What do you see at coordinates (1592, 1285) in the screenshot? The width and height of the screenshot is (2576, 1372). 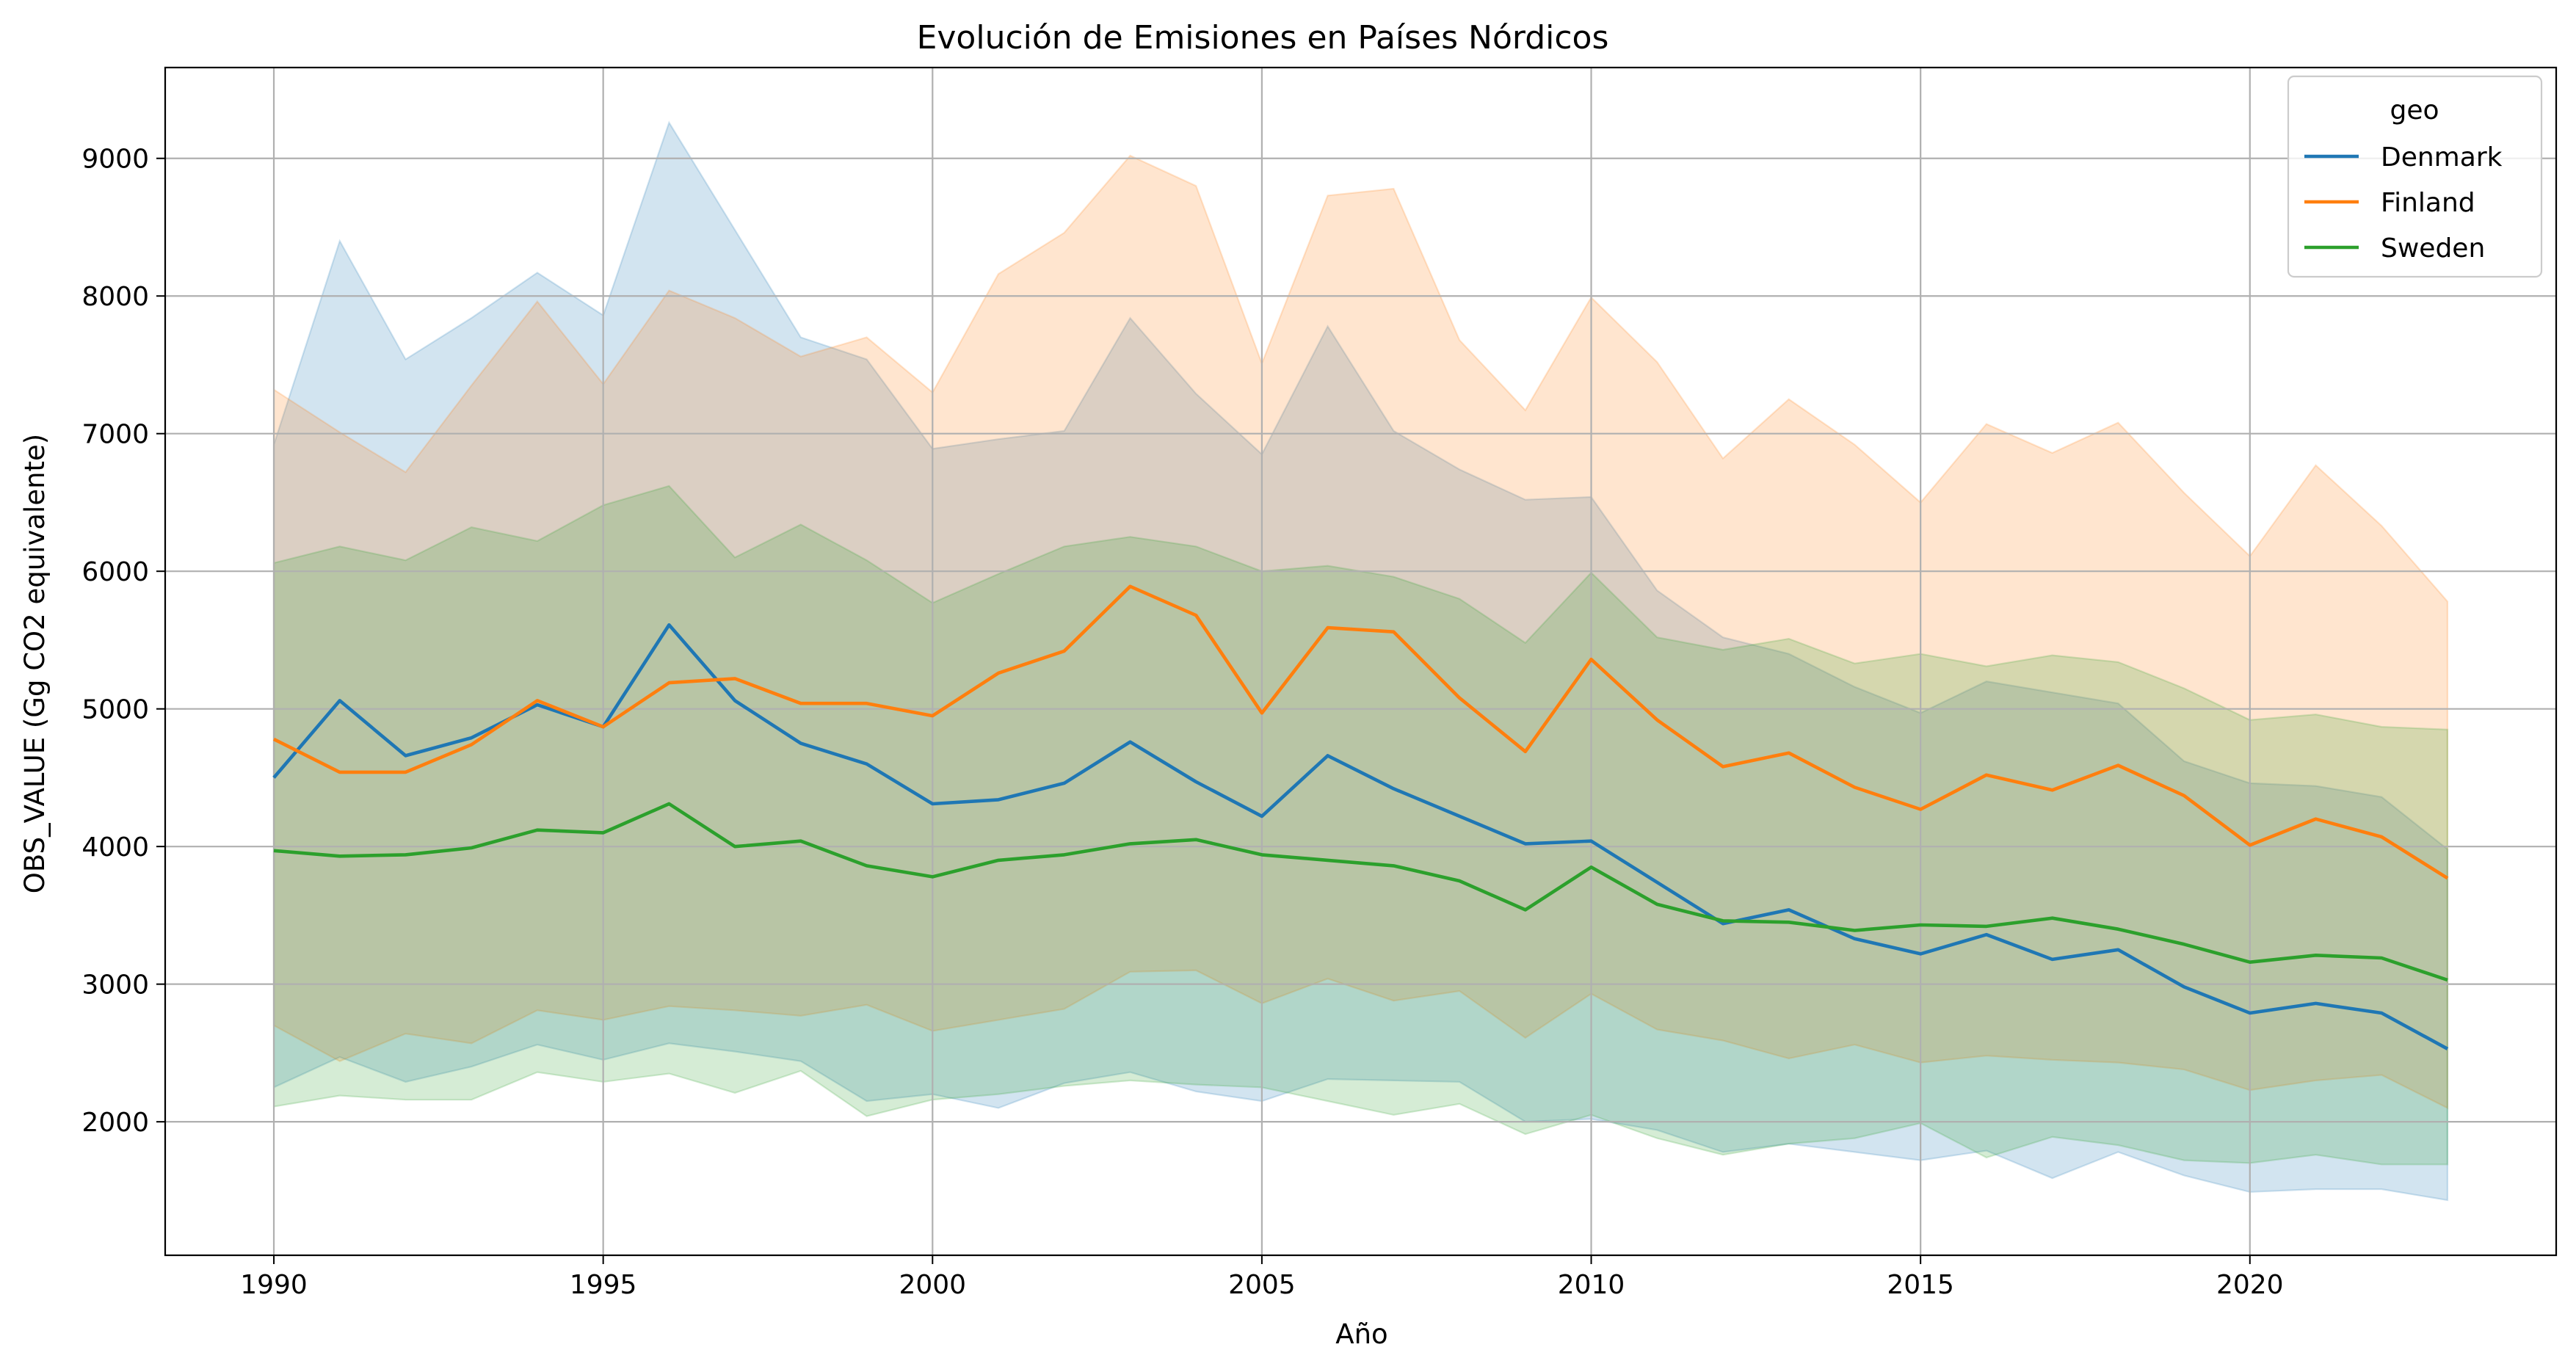 I see `x-tick-label: 2010` at bounding box center [1592, 1285].